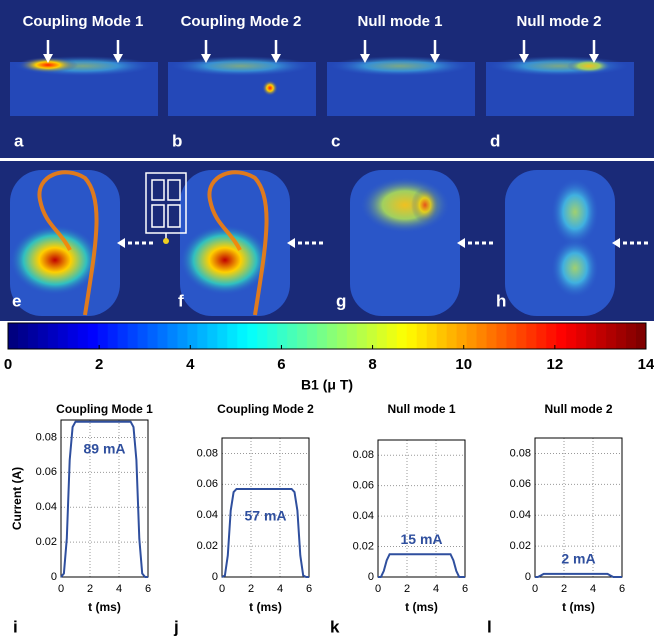  What do you see at coordinates (241, 66) in the screenshot?
I see `field-glow` at bounding box center [241, 66].